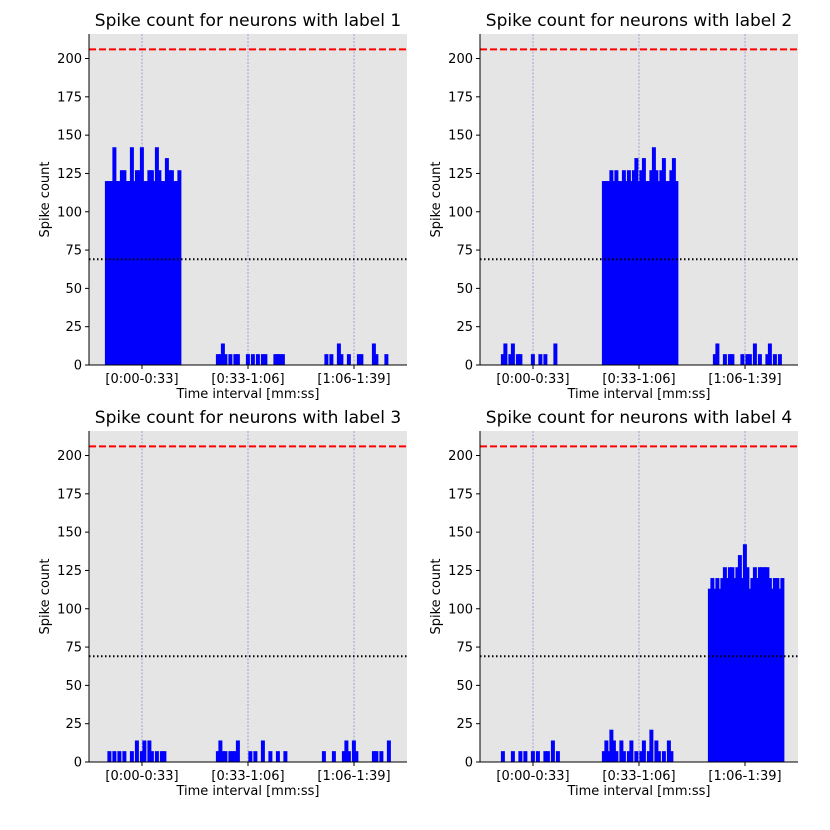 This screenshot has height=830, width=830. What do you see at coordinates (247, 394) in the screenshot?
I see `x-axis-label: Time interval [mm:ss]` at bounding box center [247, 394].